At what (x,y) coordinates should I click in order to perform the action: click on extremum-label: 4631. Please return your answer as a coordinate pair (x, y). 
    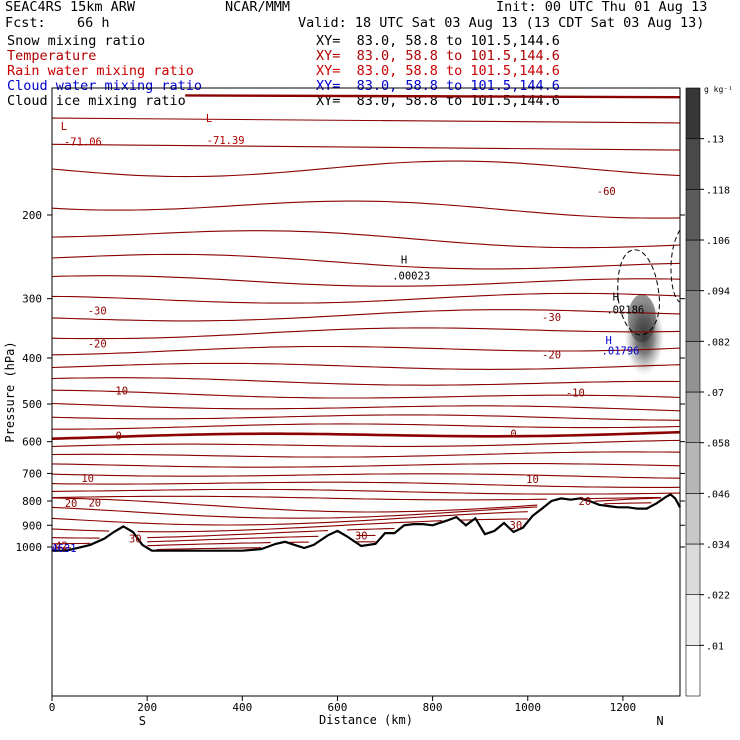
    Looking at the image, I should click on (63, 549).